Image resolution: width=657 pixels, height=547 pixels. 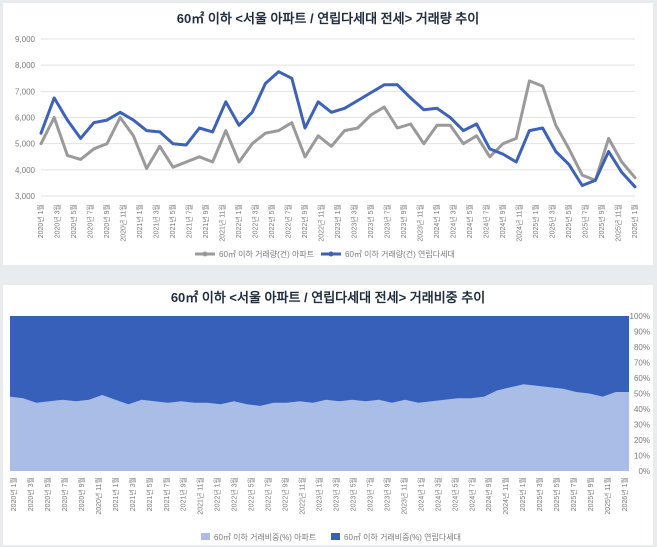 I want to click on share-x-tick-label: 2025년 9월, so click(x=590, y=494).